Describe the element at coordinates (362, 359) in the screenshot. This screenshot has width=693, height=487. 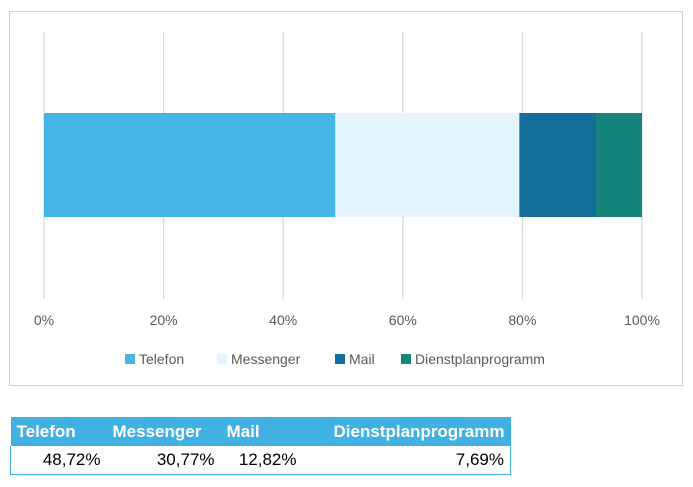
I see `legend-label: Mail` at that location.